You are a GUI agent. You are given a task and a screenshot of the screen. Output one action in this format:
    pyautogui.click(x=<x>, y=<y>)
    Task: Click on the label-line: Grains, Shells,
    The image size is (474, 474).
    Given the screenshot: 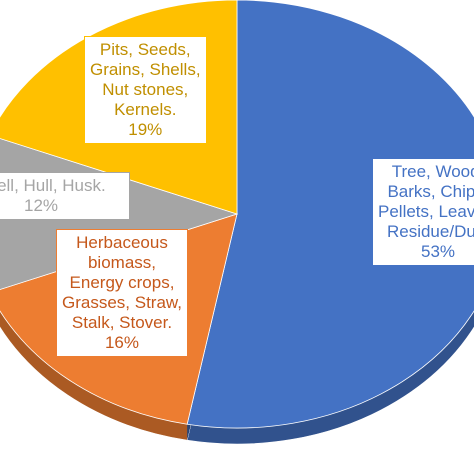 What is the action you would take?
    pyautogui.click(x=145, y=69)
    